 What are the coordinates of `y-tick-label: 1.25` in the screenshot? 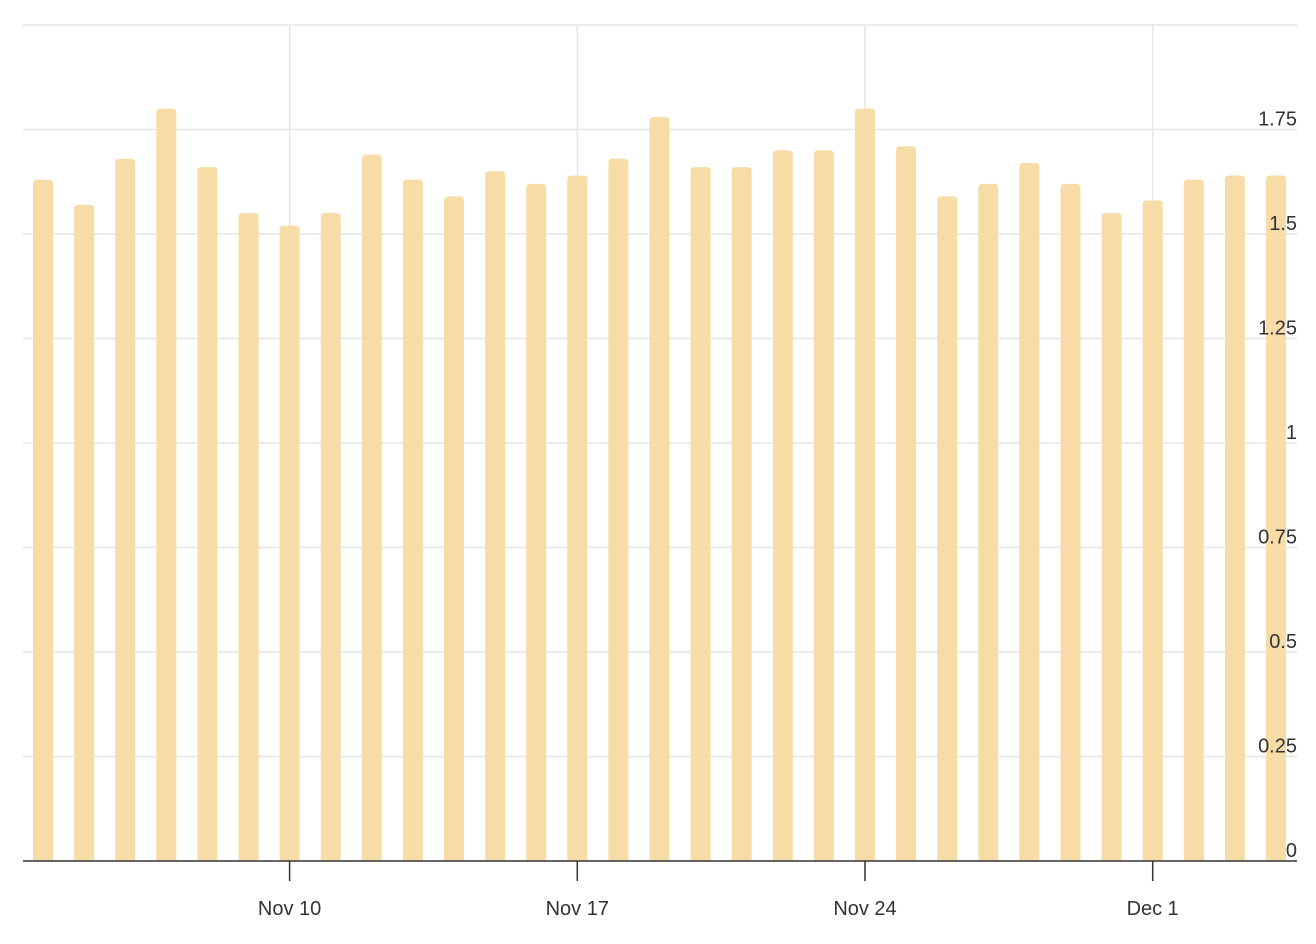 It's located at (1277, 329).